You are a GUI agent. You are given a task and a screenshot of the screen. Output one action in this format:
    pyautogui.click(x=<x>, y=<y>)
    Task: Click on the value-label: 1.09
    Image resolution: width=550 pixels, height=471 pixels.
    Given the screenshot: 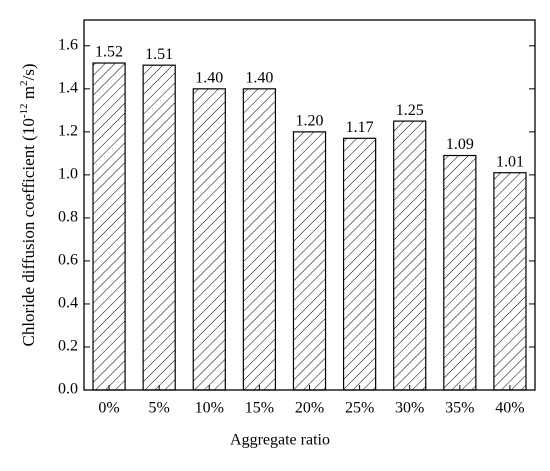 What is the action you would take?
    pyautogui.click(x=460, y=144)
    